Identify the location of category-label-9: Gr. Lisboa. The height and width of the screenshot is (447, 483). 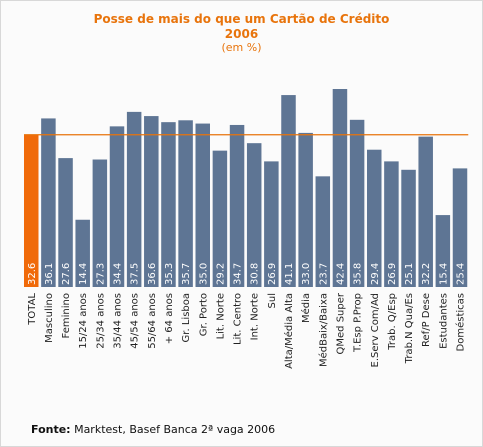
(186, 317).